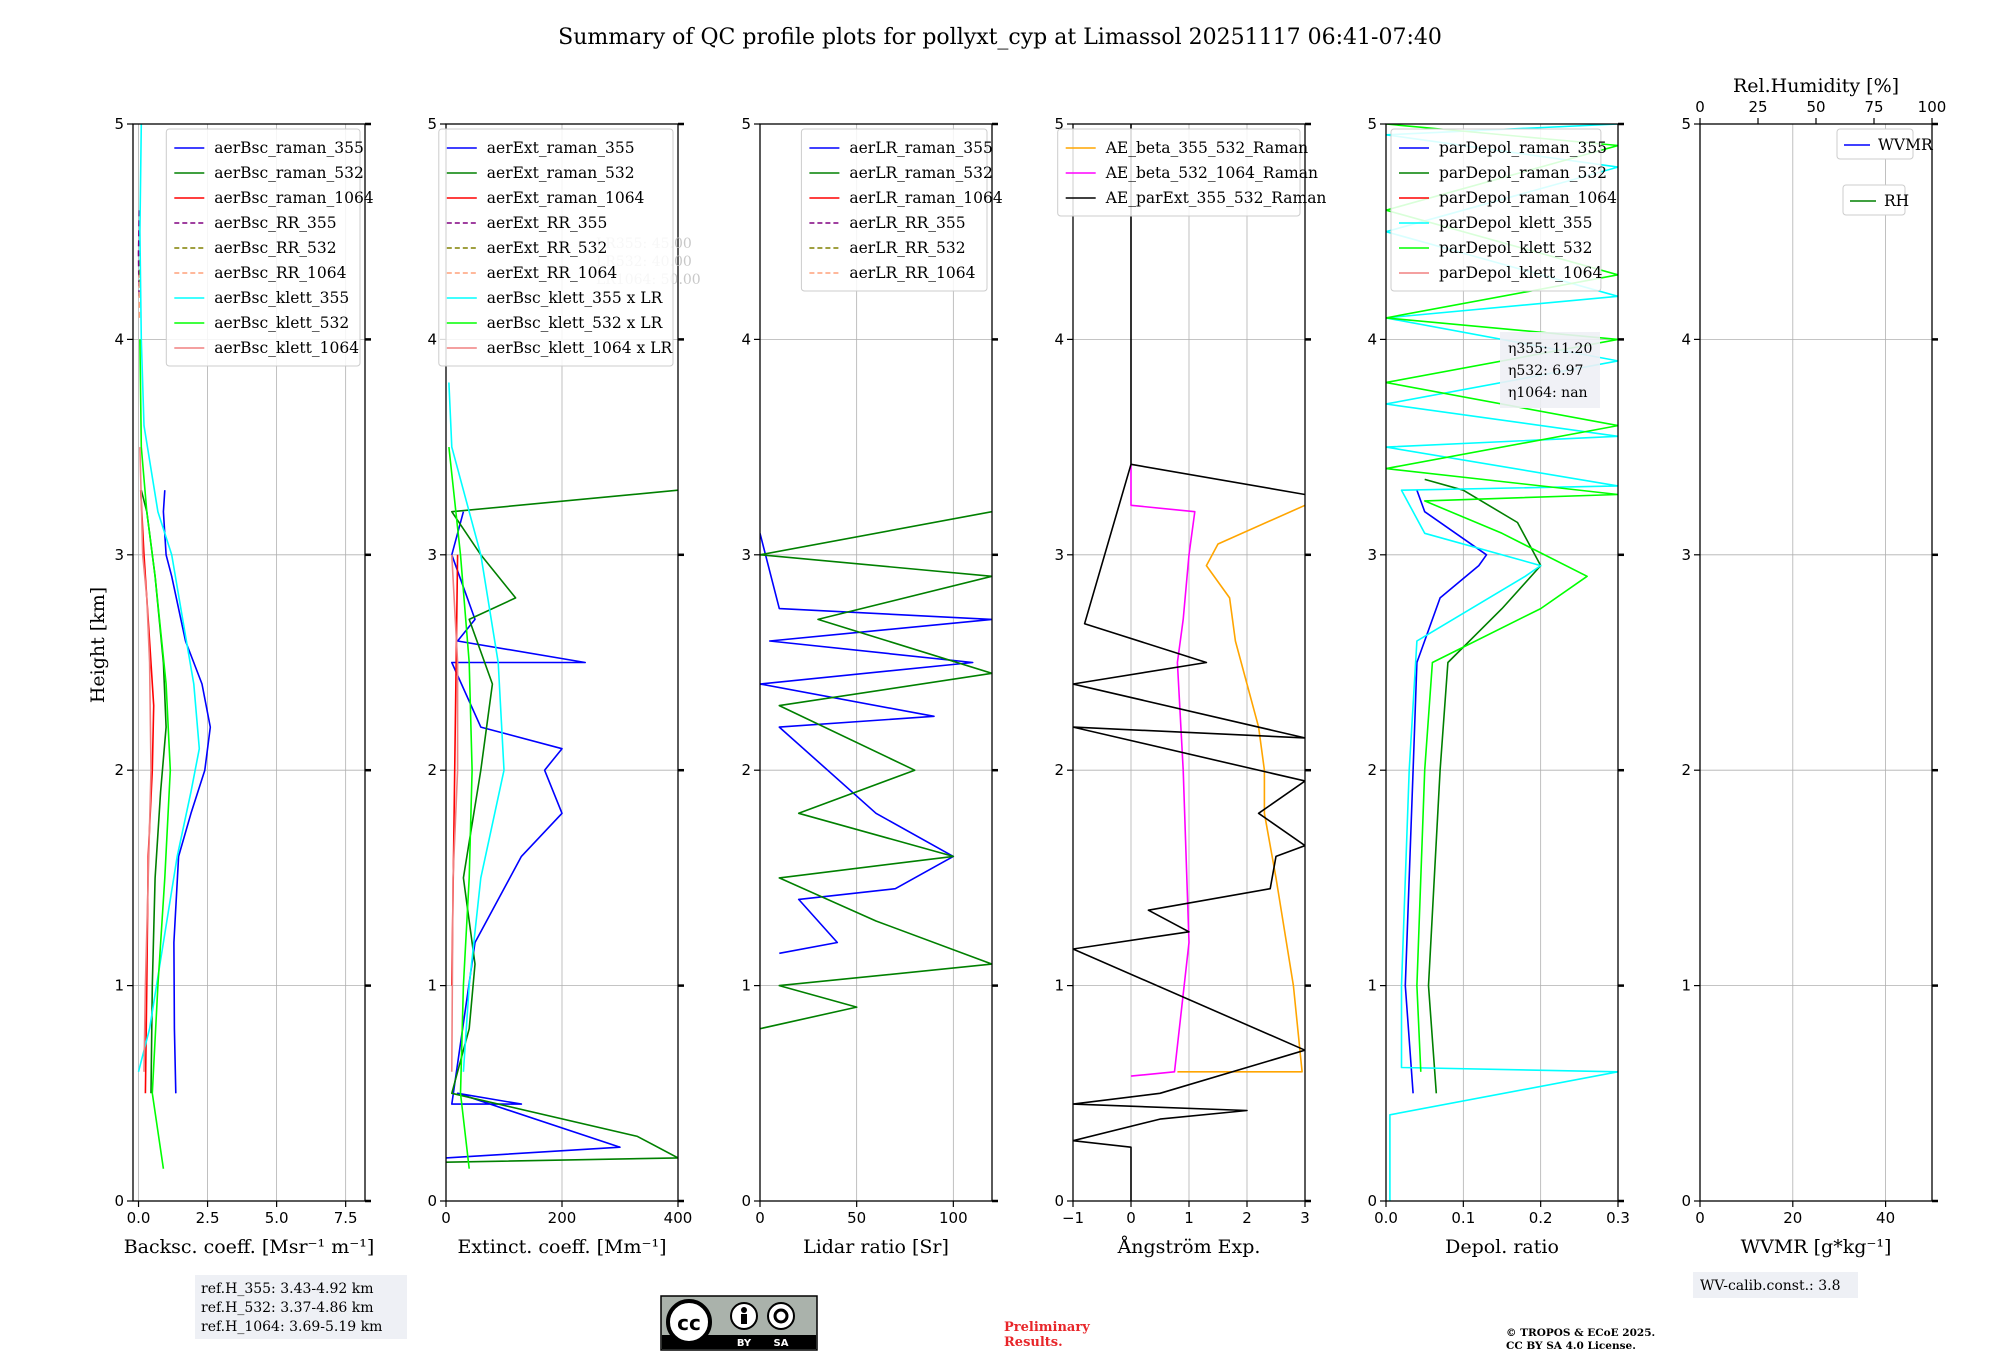 This screenshot has height=1360, width=2000. Describe the element at coordinates (1189, 1247) in the screenshot. I see `x-axis-label: Ångström Exp.` at that location.